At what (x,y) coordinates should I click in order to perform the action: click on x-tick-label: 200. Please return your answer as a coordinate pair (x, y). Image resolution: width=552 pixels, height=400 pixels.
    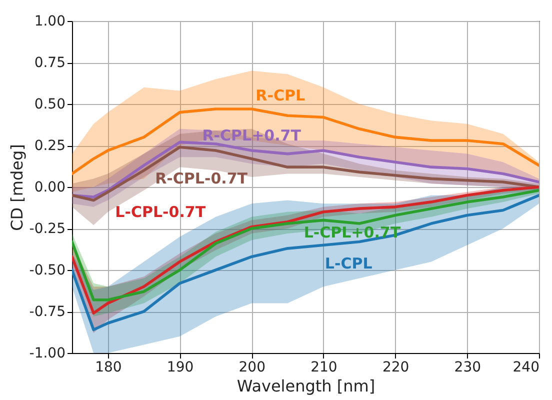
    Looking at the image, I should click on (252, 368).